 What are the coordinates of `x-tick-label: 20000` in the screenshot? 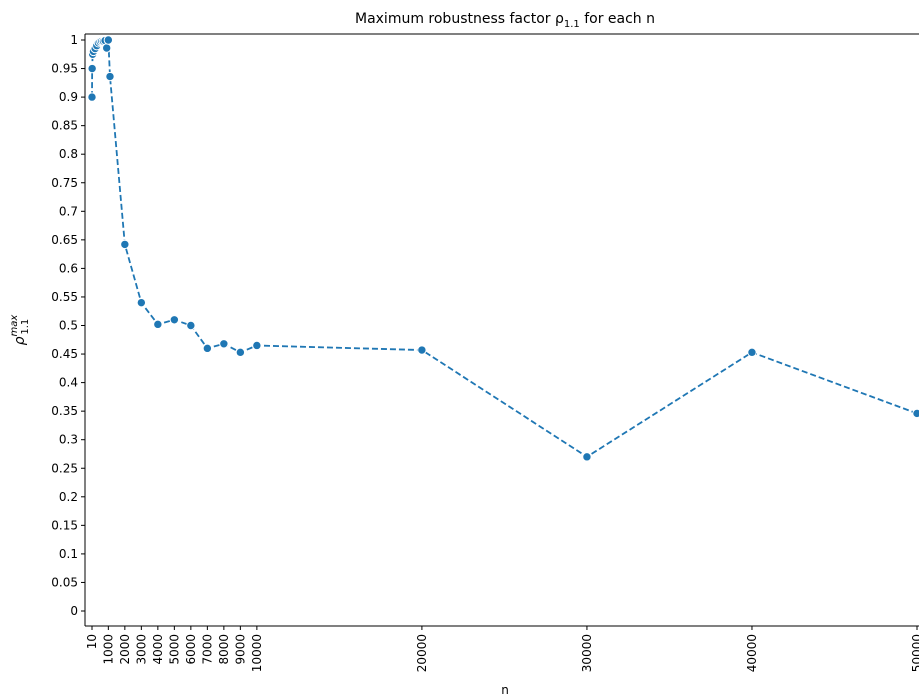 It's located at (422, 653).